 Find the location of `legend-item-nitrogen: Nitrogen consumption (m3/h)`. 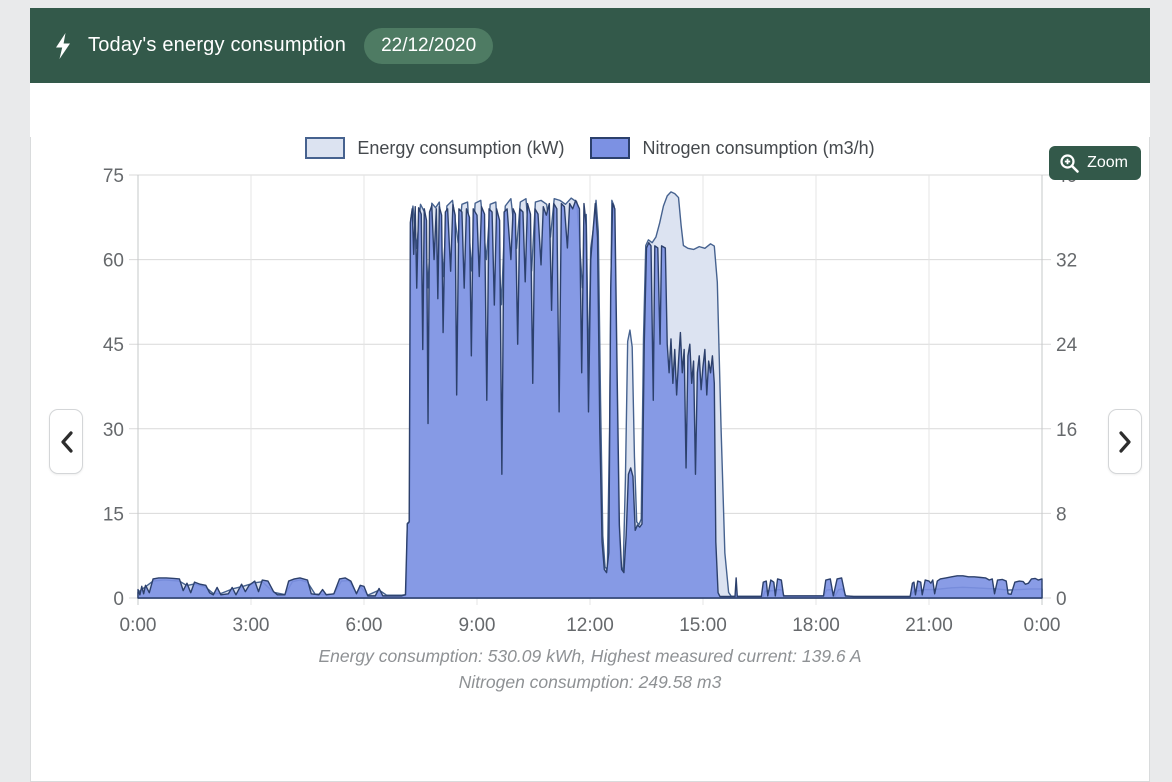

legend-item-nitrogen: Nitrogen consumption (m3/h) is located at coordinates (732, 148).